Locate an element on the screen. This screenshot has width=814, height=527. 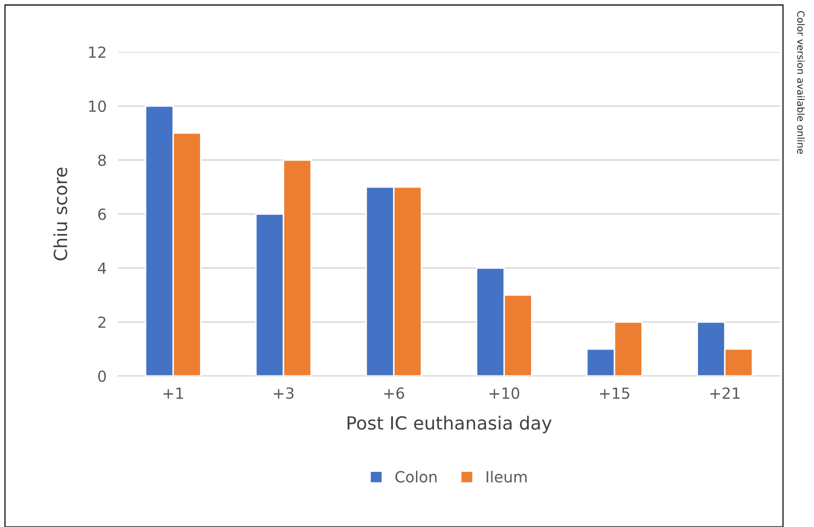
y-tick-label: 10 is located at coordinates (97, 106).